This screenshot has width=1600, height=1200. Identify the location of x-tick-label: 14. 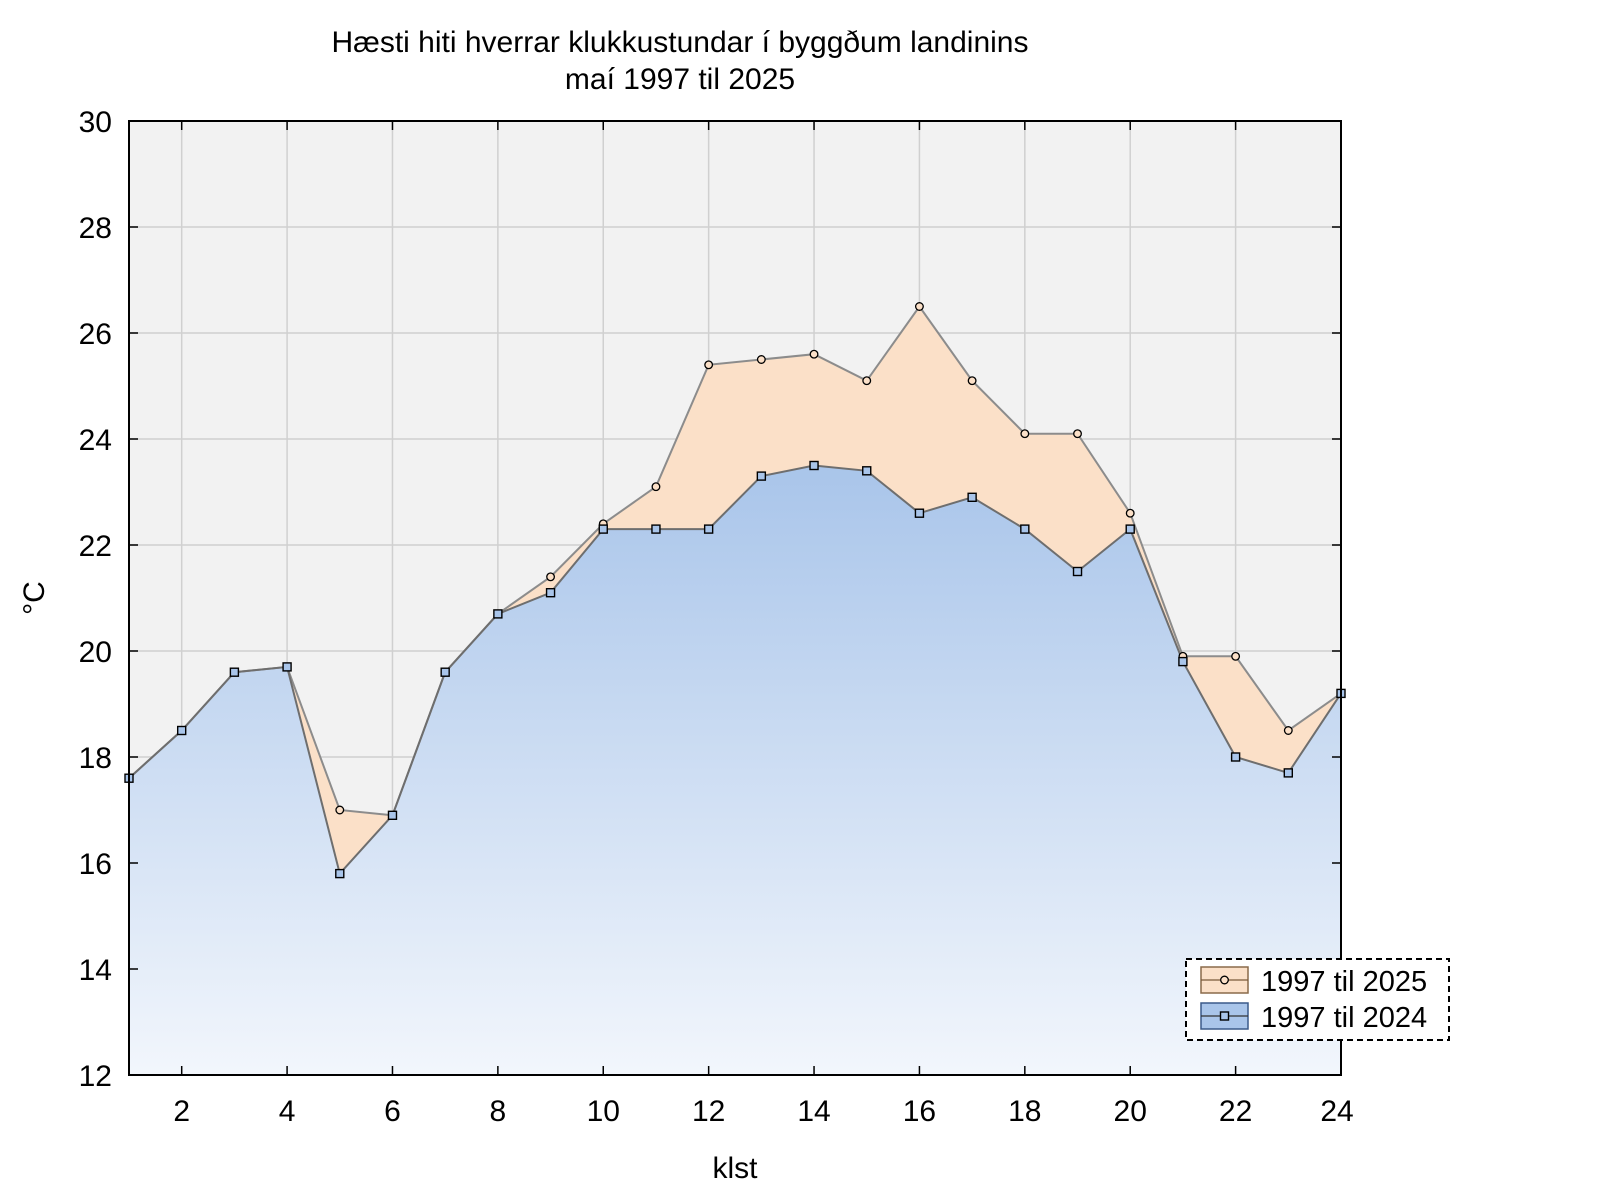
(813, 1111).